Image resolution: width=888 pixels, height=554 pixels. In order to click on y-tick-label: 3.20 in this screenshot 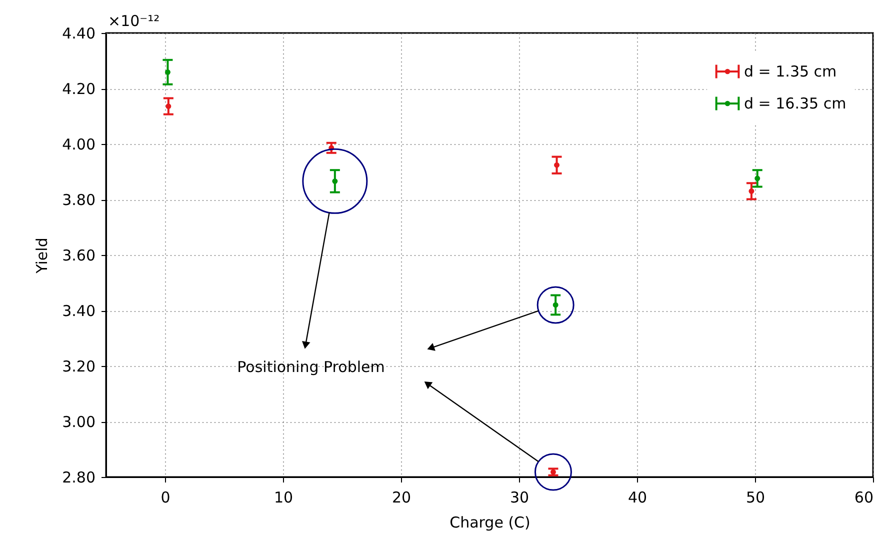, I will do `click(79, 367)`.